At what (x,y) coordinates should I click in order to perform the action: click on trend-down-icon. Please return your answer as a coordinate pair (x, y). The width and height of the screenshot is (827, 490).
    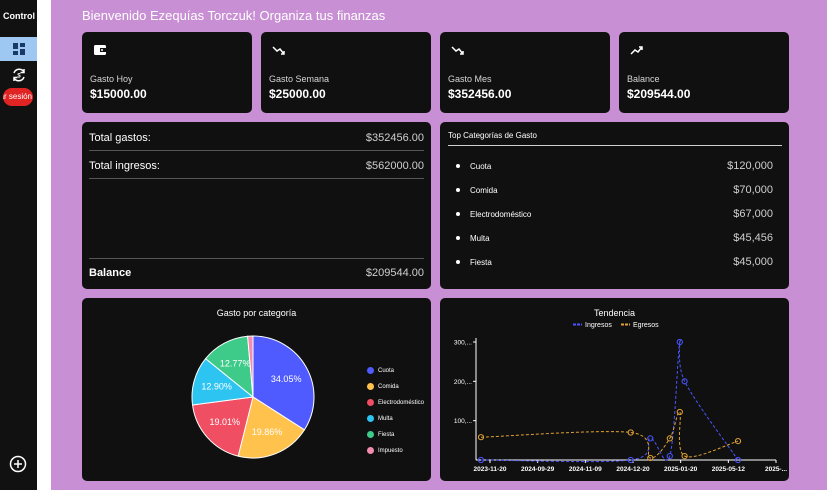
    Looking at the image, I should click on (457, 50).